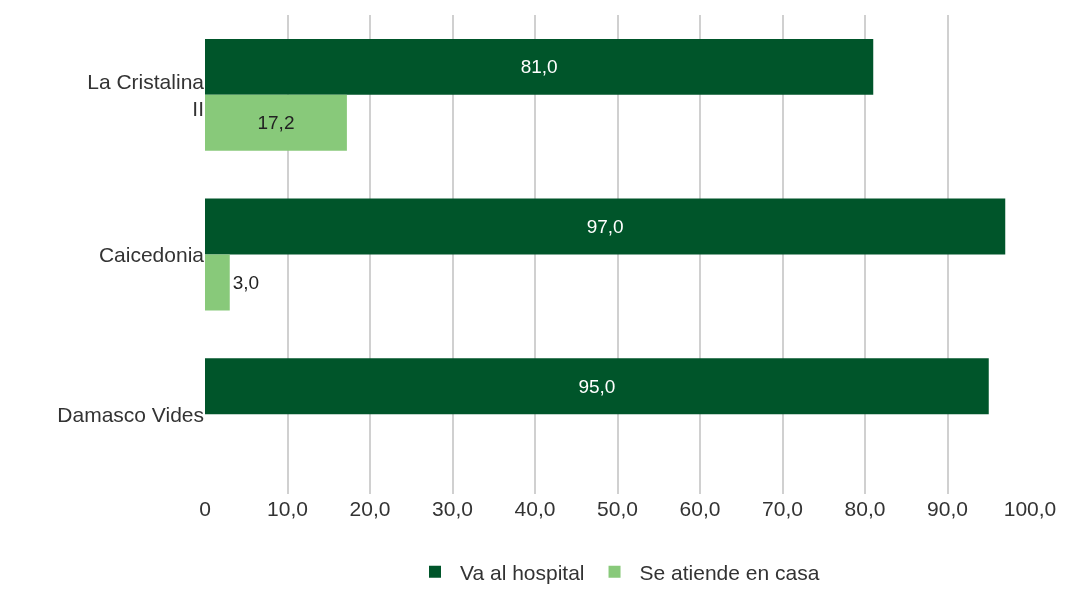 This screenshot has width=1065, height=604. What do you see at coordinates (452, 508) in the screenshot?
I see `x-tick-label: 30,0` at bounding box center [452, 508].